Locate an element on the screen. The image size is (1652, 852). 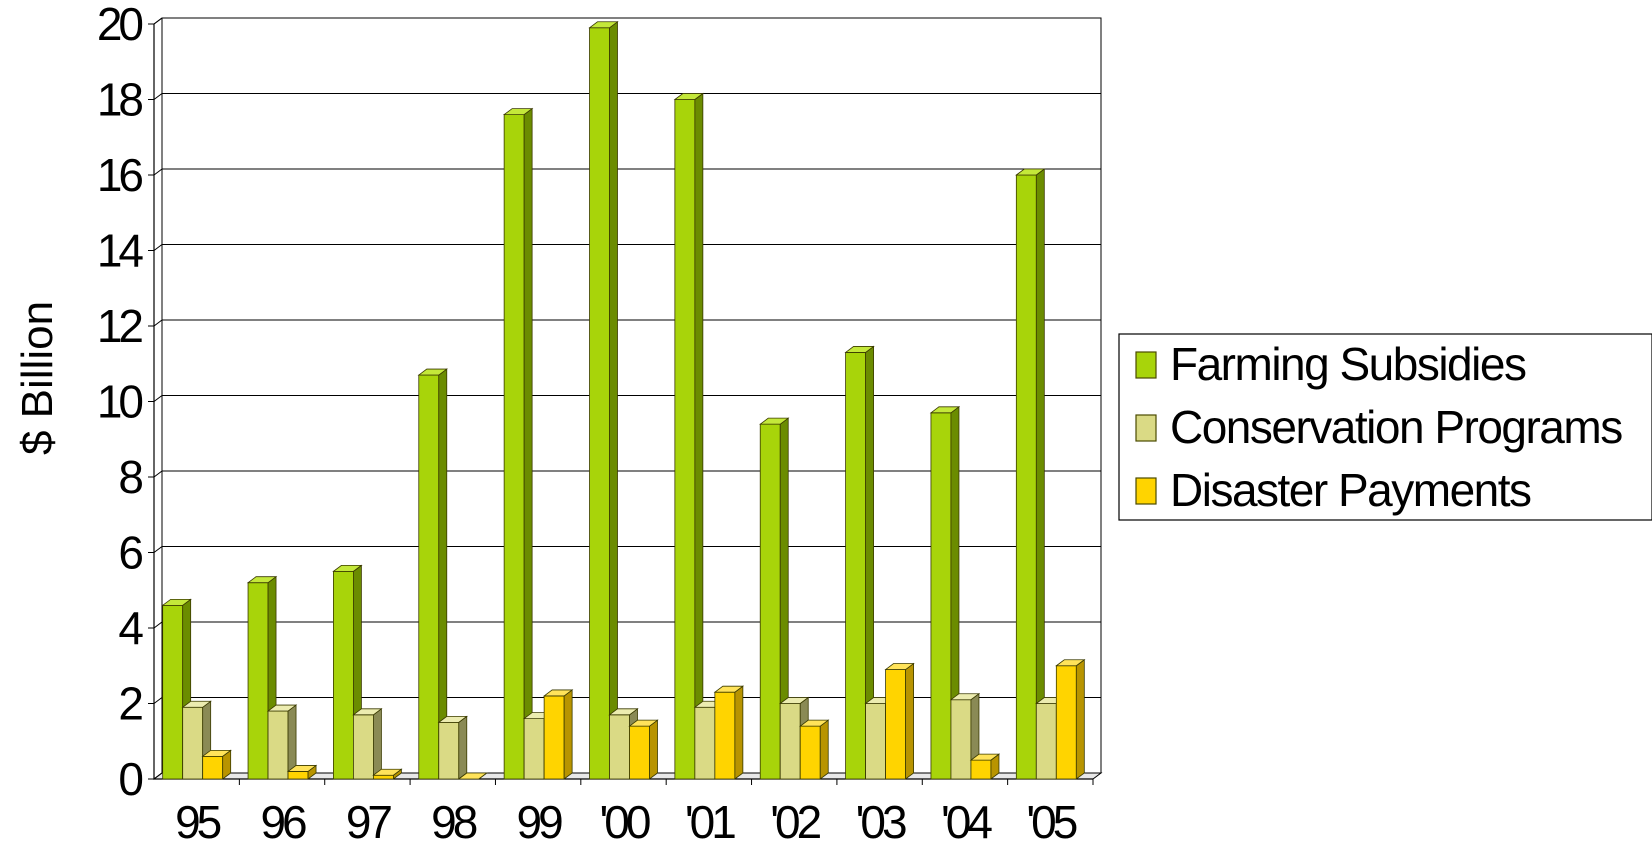
y-tick-label: 20 is located at coordinates (120, 25).